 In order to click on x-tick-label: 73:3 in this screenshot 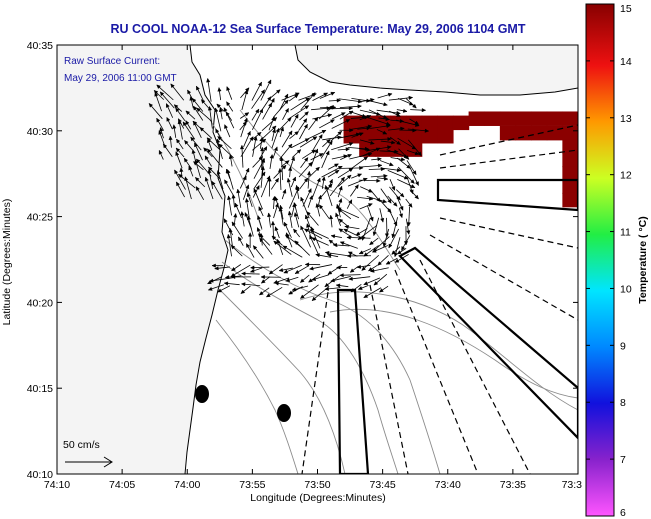, I will do `click(572, 485)`.